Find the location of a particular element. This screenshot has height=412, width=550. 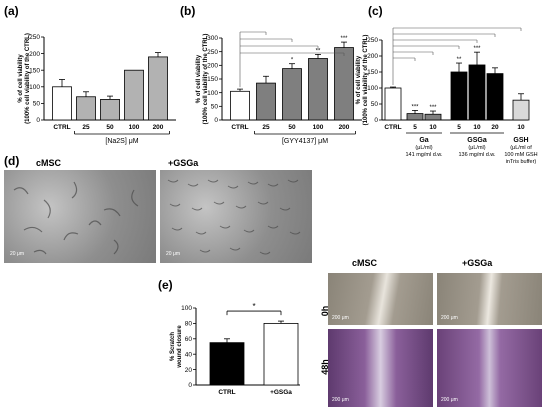

significance-c: ** is located at coordinates (459, 60).